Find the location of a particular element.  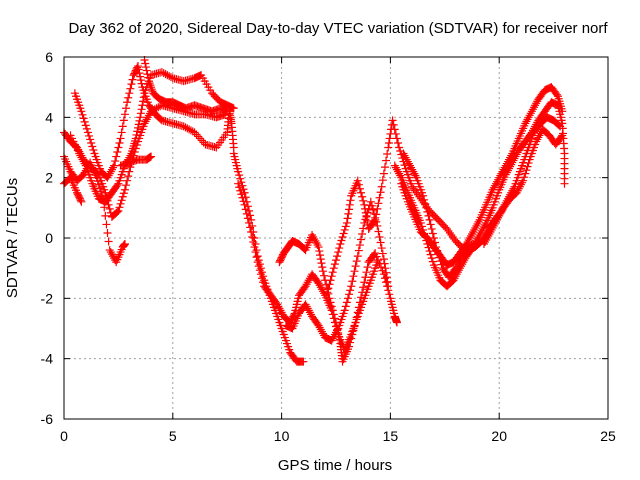

x-tick-label: 0 is located at coordinates (64, 436).